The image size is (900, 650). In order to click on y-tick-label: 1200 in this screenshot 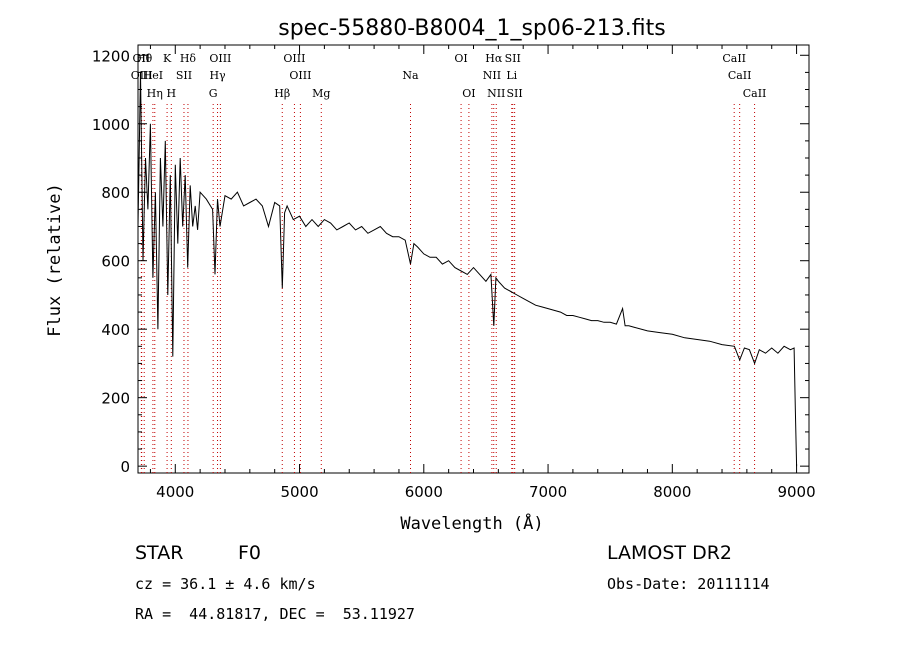, I will do `click(111, 56)`.